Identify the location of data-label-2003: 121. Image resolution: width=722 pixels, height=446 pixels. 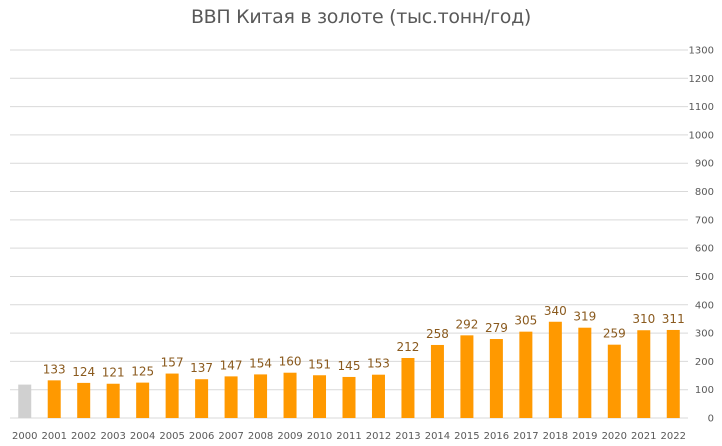
(113, 373).